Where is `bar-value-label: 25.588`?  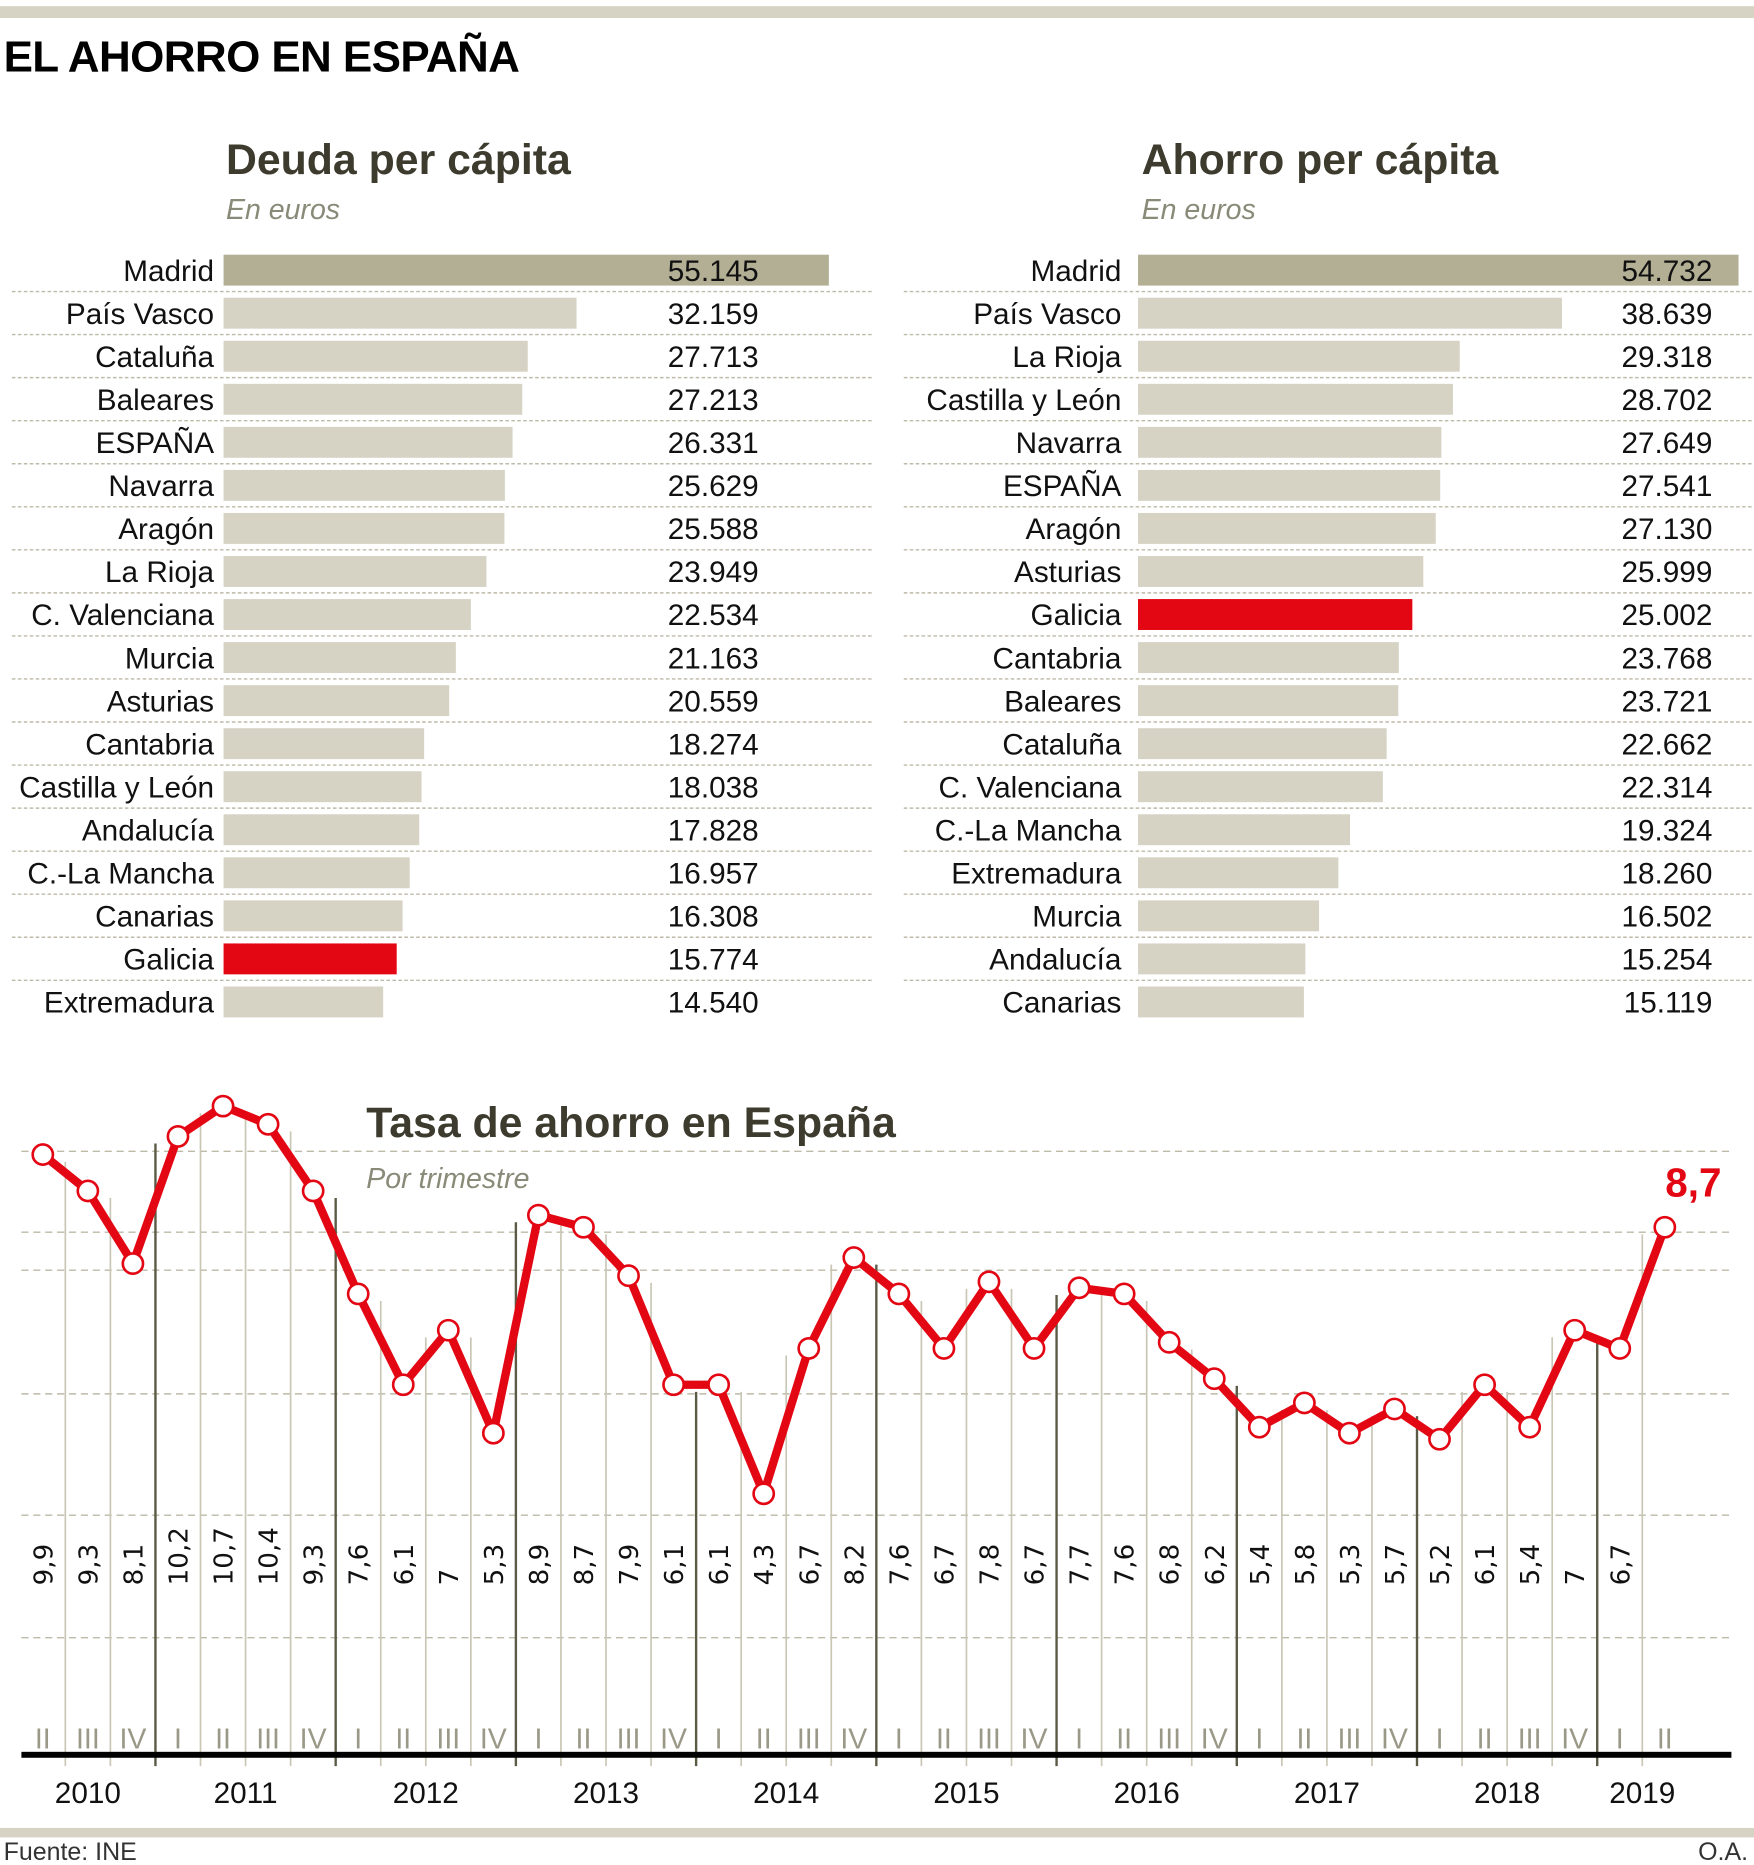 bar-value-label: 25.588 is located at coordinates (713, 529).